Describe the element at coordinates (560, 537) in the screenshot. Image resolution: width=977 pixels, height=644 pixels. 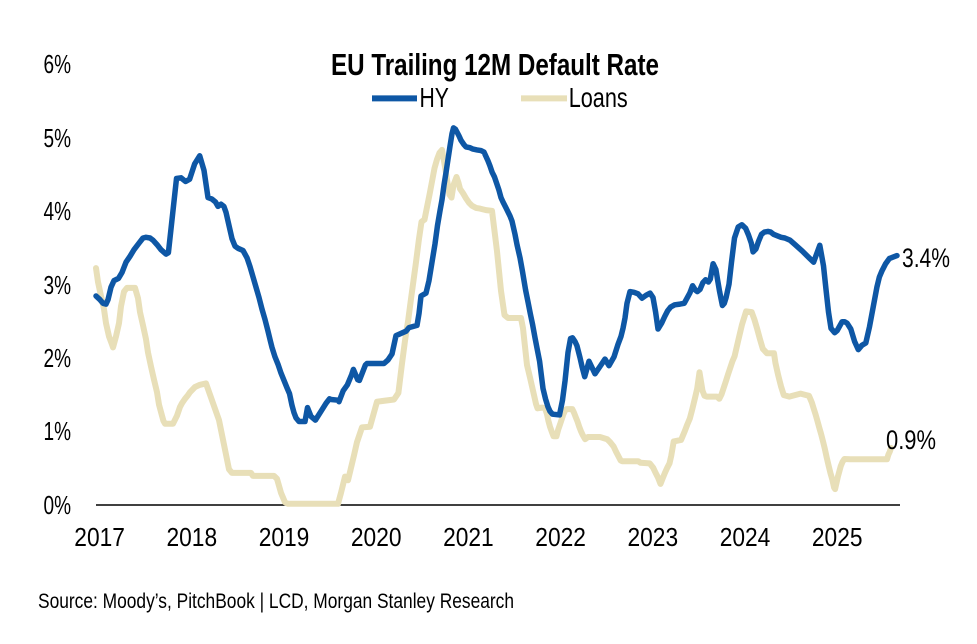
I see `svg-text: 2022` at that location.